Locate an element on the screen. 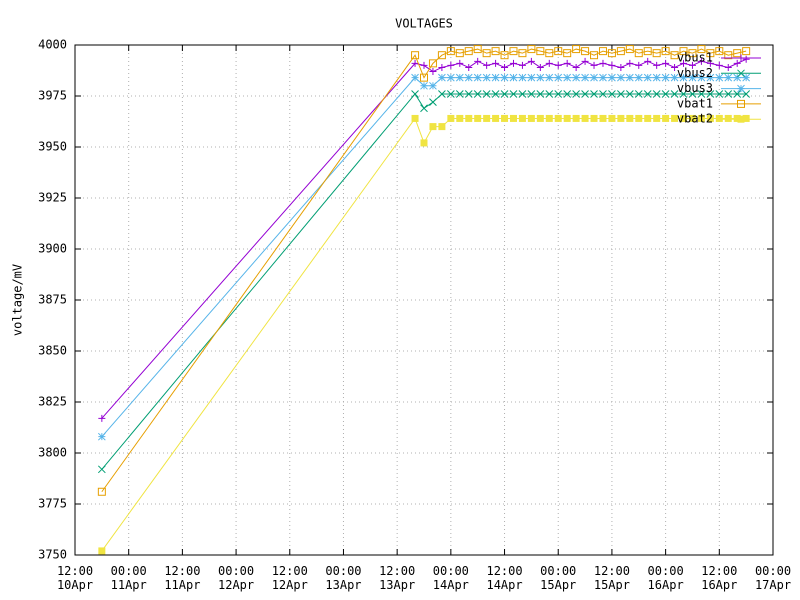 The height and width of the screenshot is (600, 800). x-tick-label: 00:00 11Apr is located at coordinates (129, 578).